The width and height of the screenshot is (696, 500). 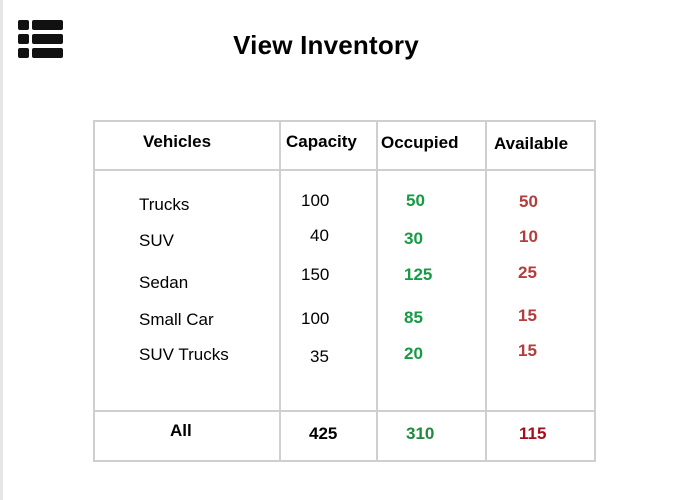 What do you see at coordinates (319, 235) in the screenshot?
I see `capacity-cell: 40` at bounding box center [319, 235].